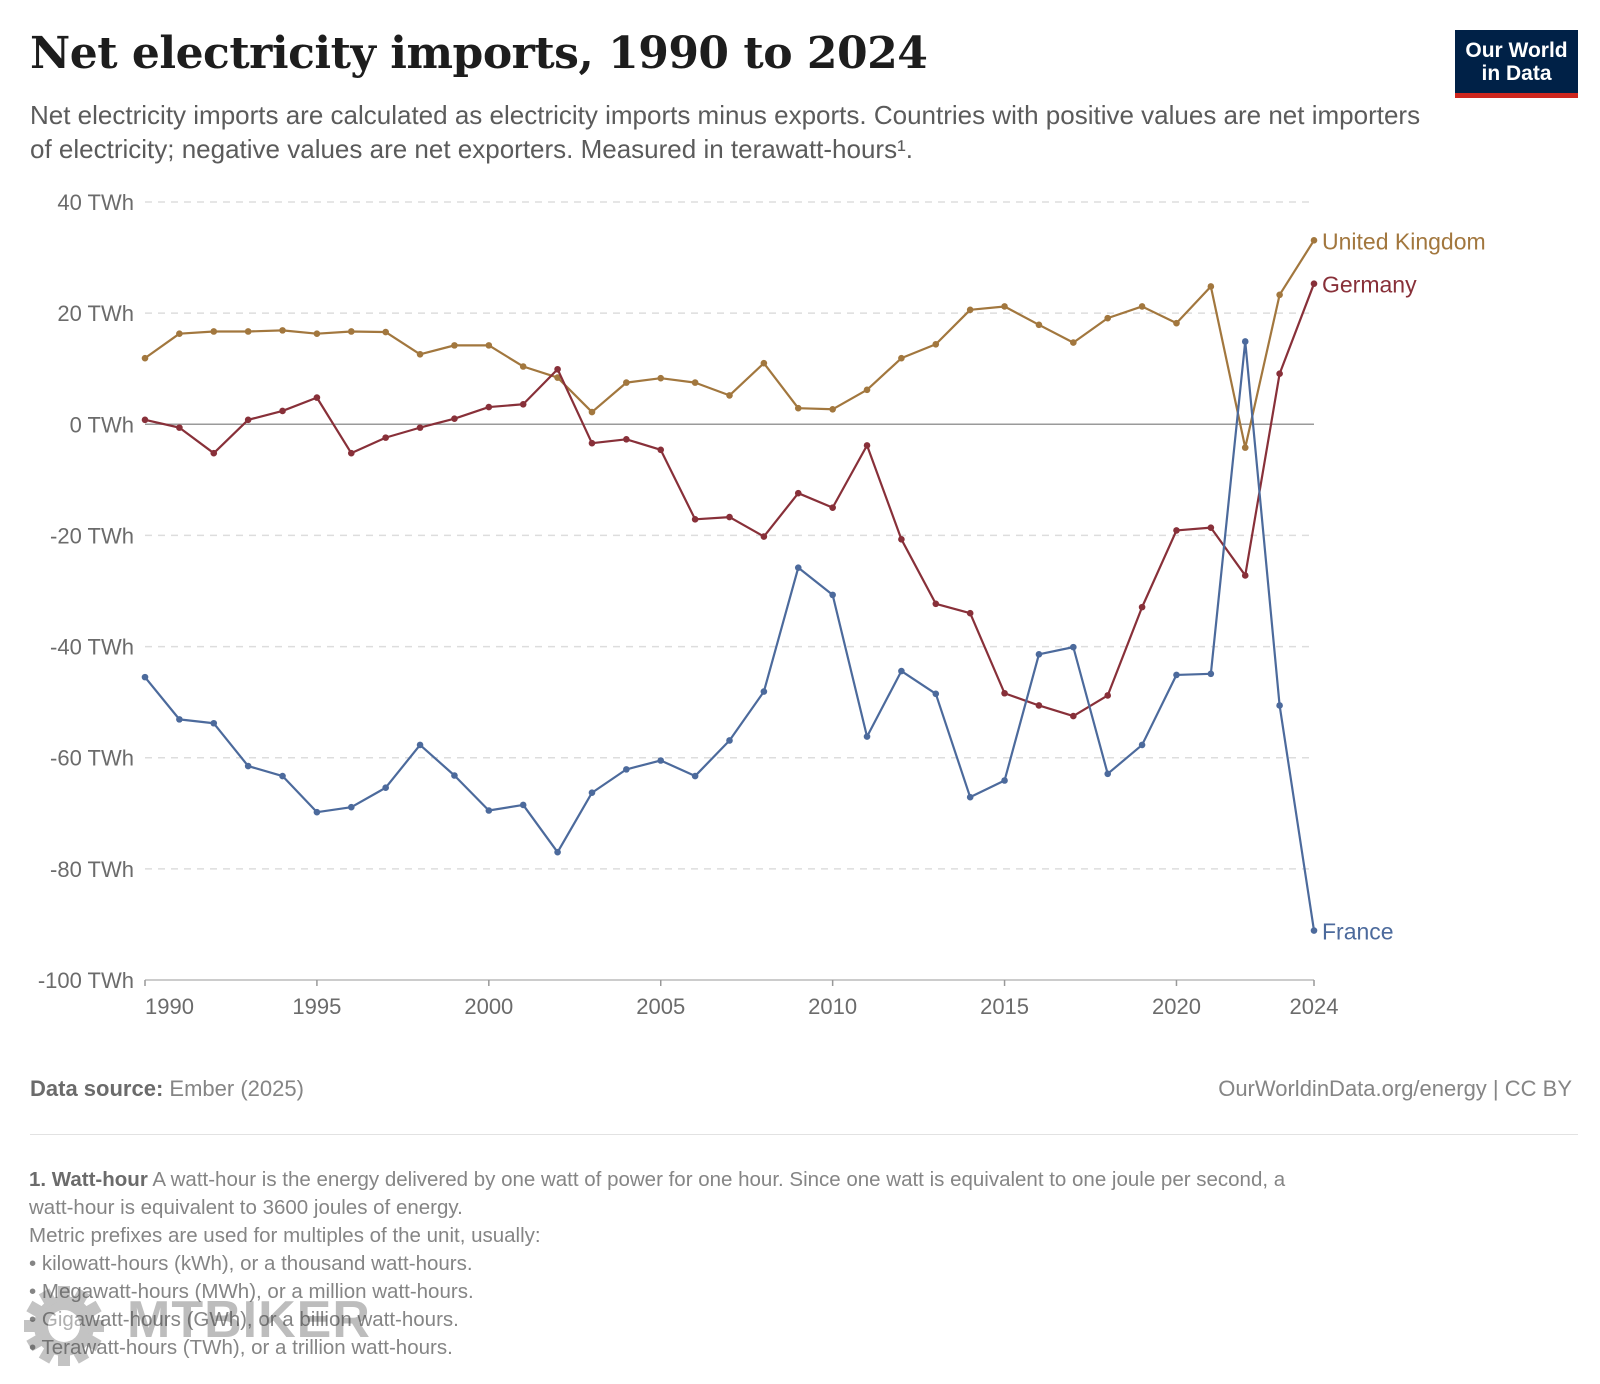 The height and width of the screenshot is (1384, 1600). What do you see at coordinates (1404, 241) in the screenshot?
I see `series-label-united-kingdom: United Kingdom` at bounding box center [1404, 241].